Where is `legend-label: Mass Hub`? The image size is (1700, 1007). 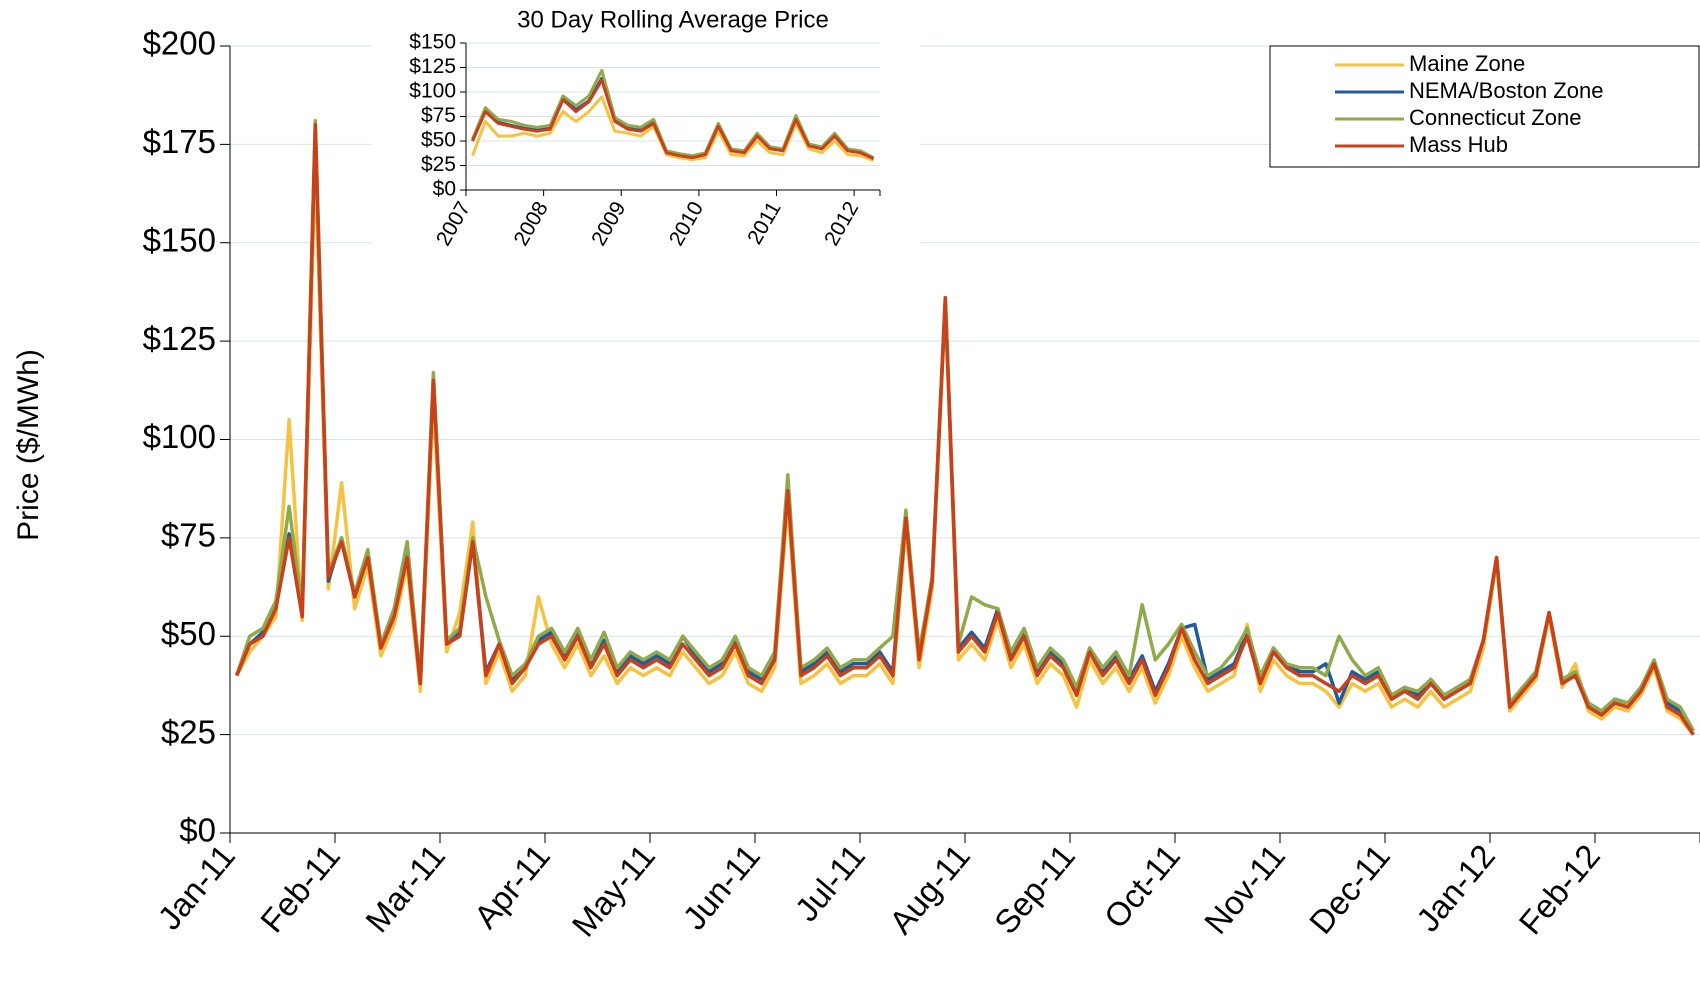
legend-label: Mass Hub is located at coordinates (1458, 144).